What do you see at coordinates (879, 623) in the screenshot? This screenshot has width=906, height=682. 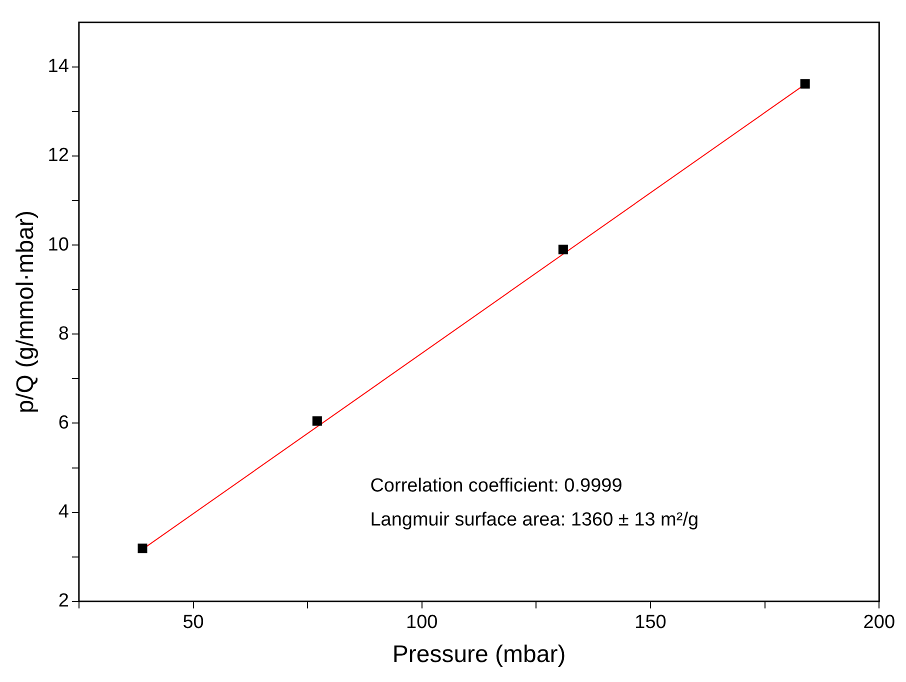 I see `x-tick-label: 200` at bounding box center [879, 623].